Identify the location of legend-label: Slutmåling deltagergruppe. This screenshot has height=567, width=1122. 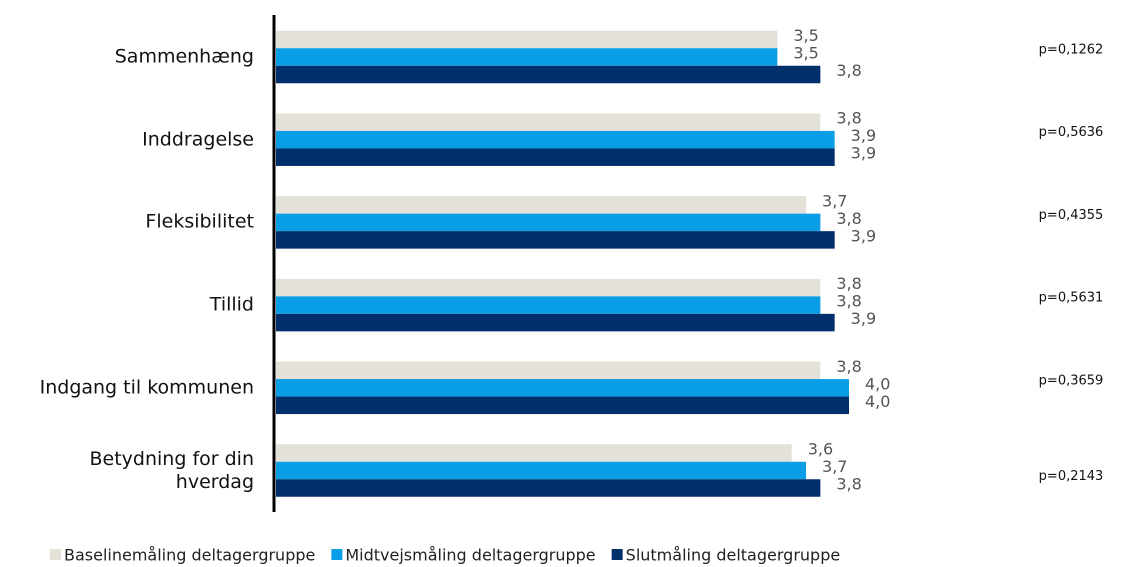
(733, 555).